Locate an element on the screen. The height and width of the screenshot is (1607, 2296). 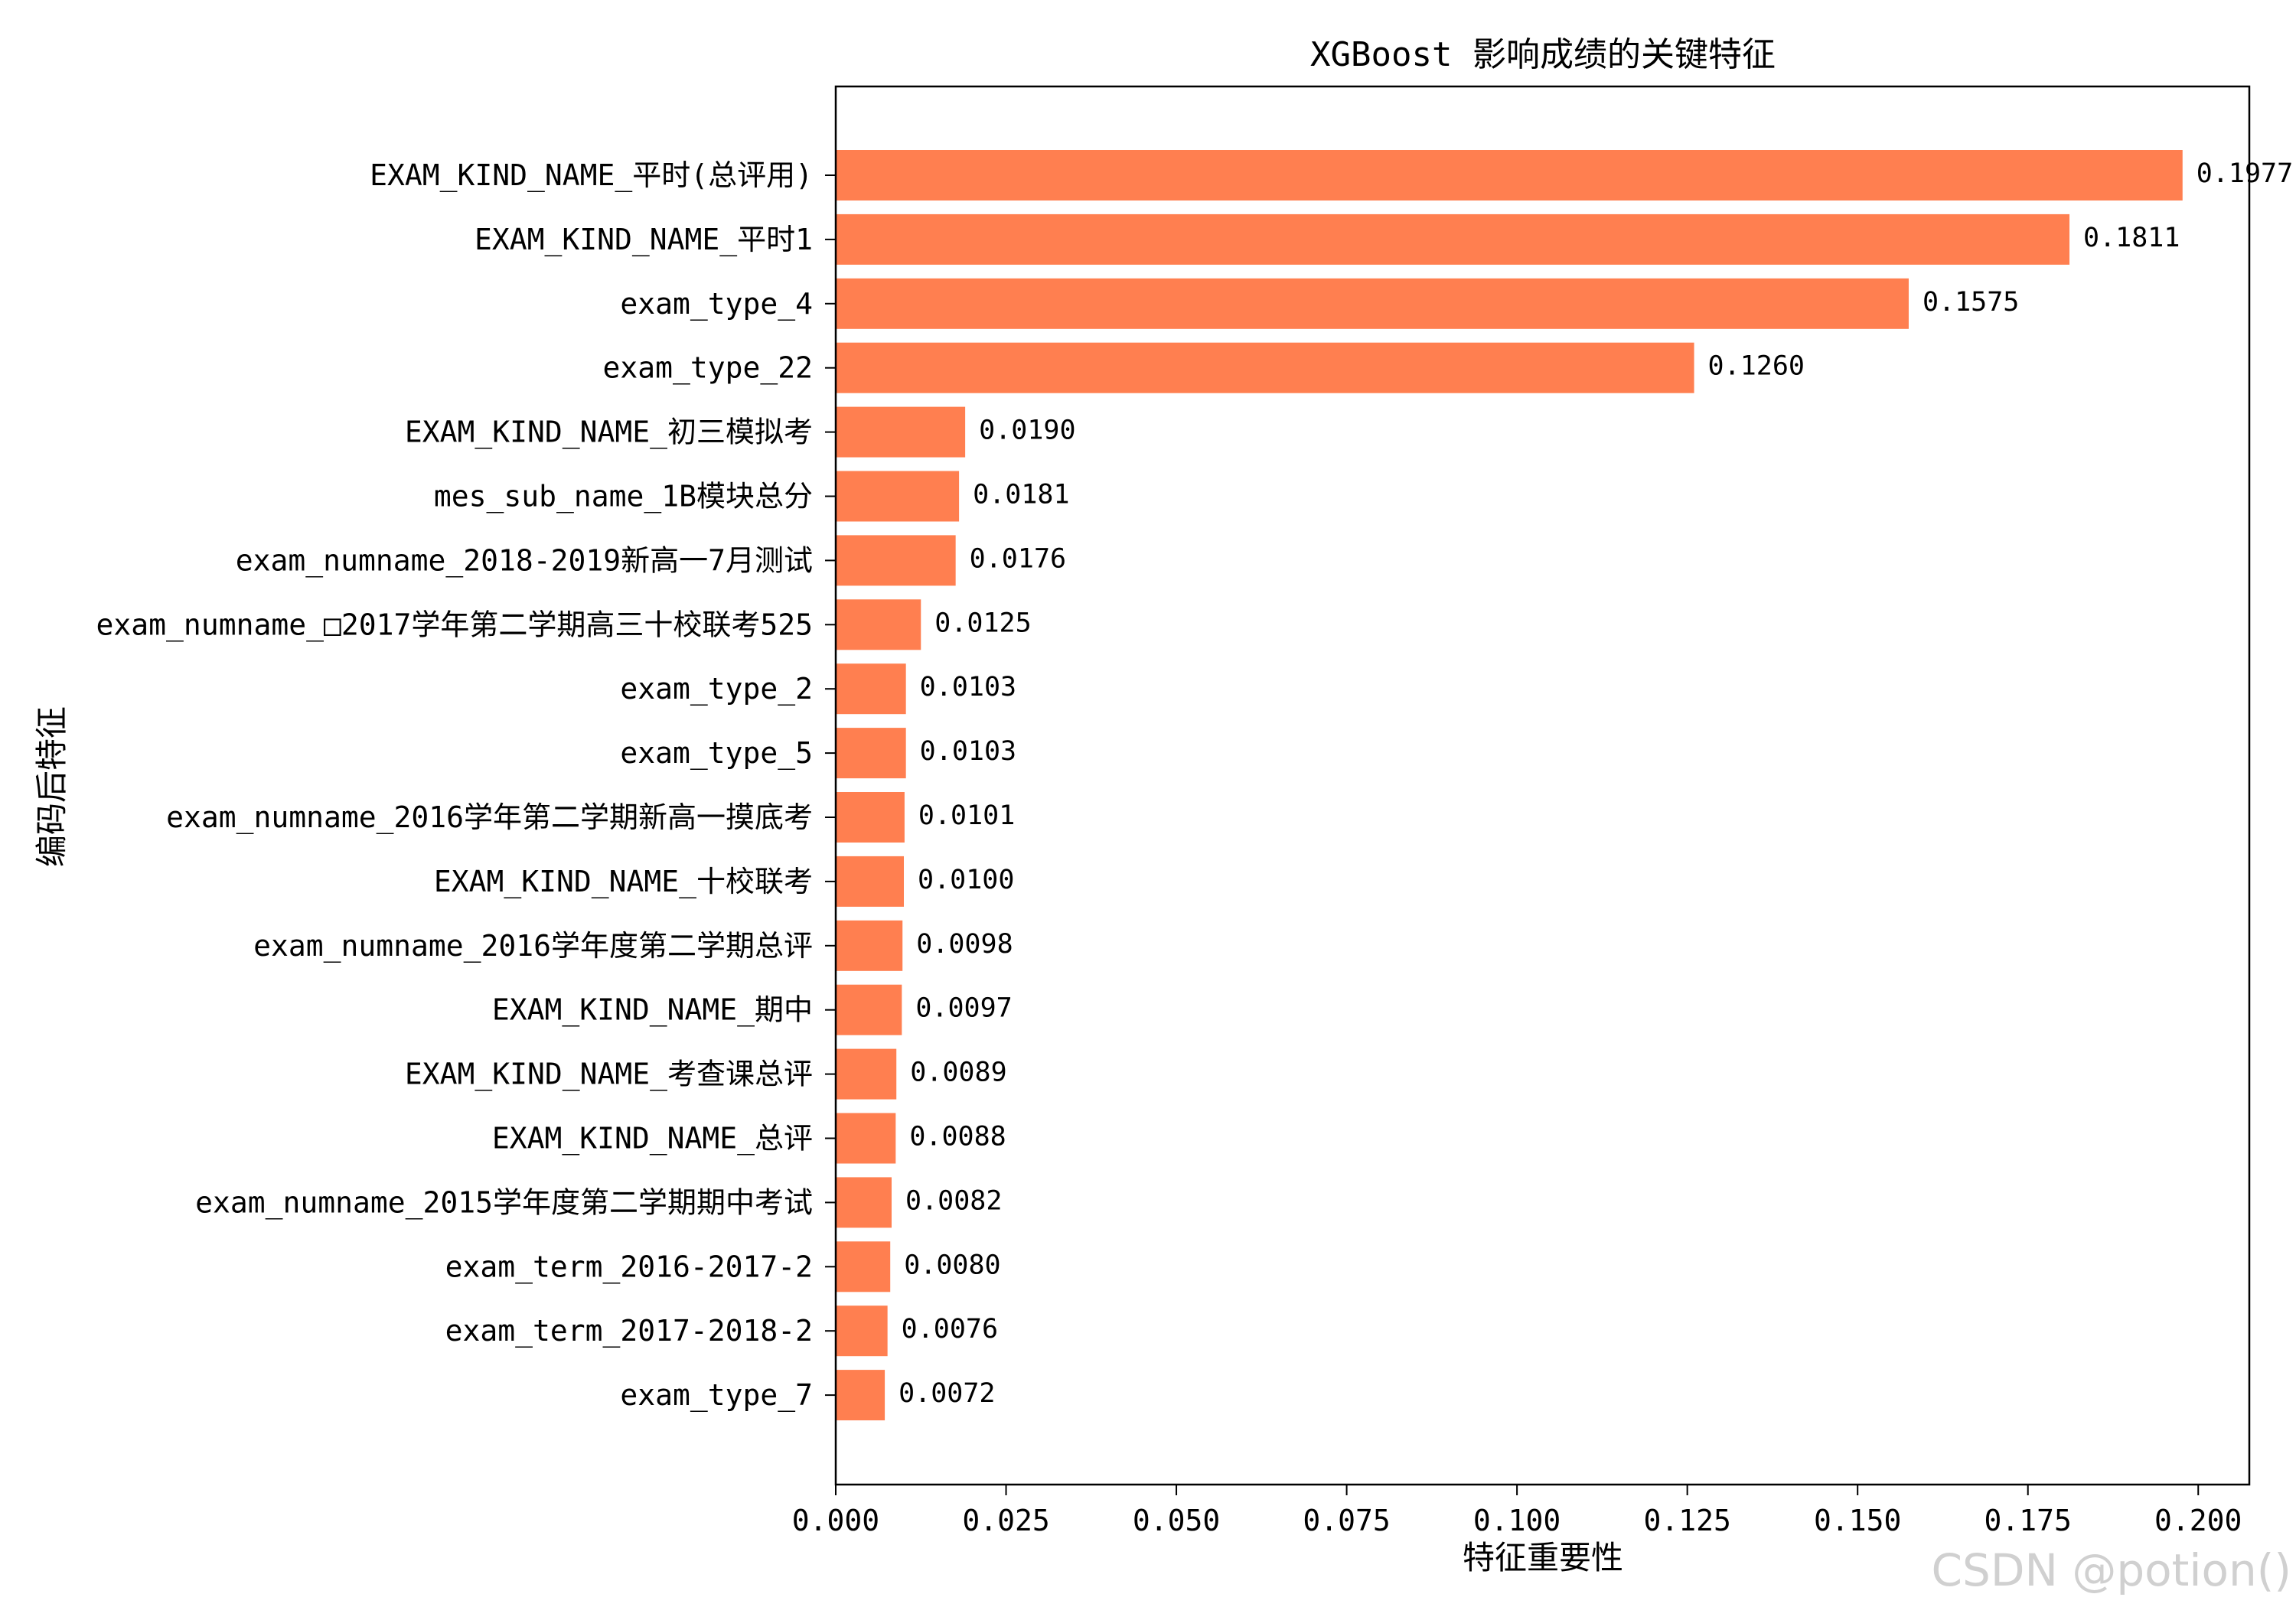
y-tick-label: EXAM_KIND_NAME_十校联考 is located at coordinates (623, 882).